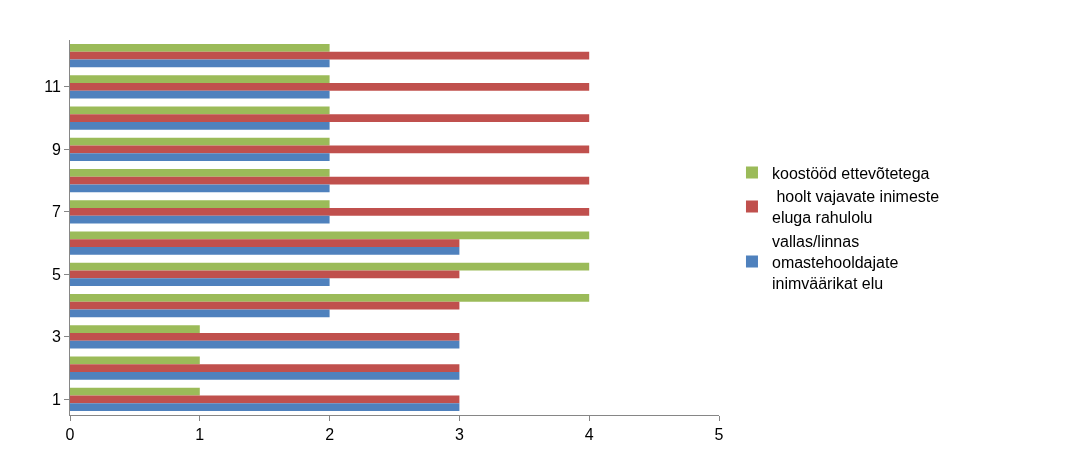  I want to click on x-tick-label: 0, so click(70, 435).